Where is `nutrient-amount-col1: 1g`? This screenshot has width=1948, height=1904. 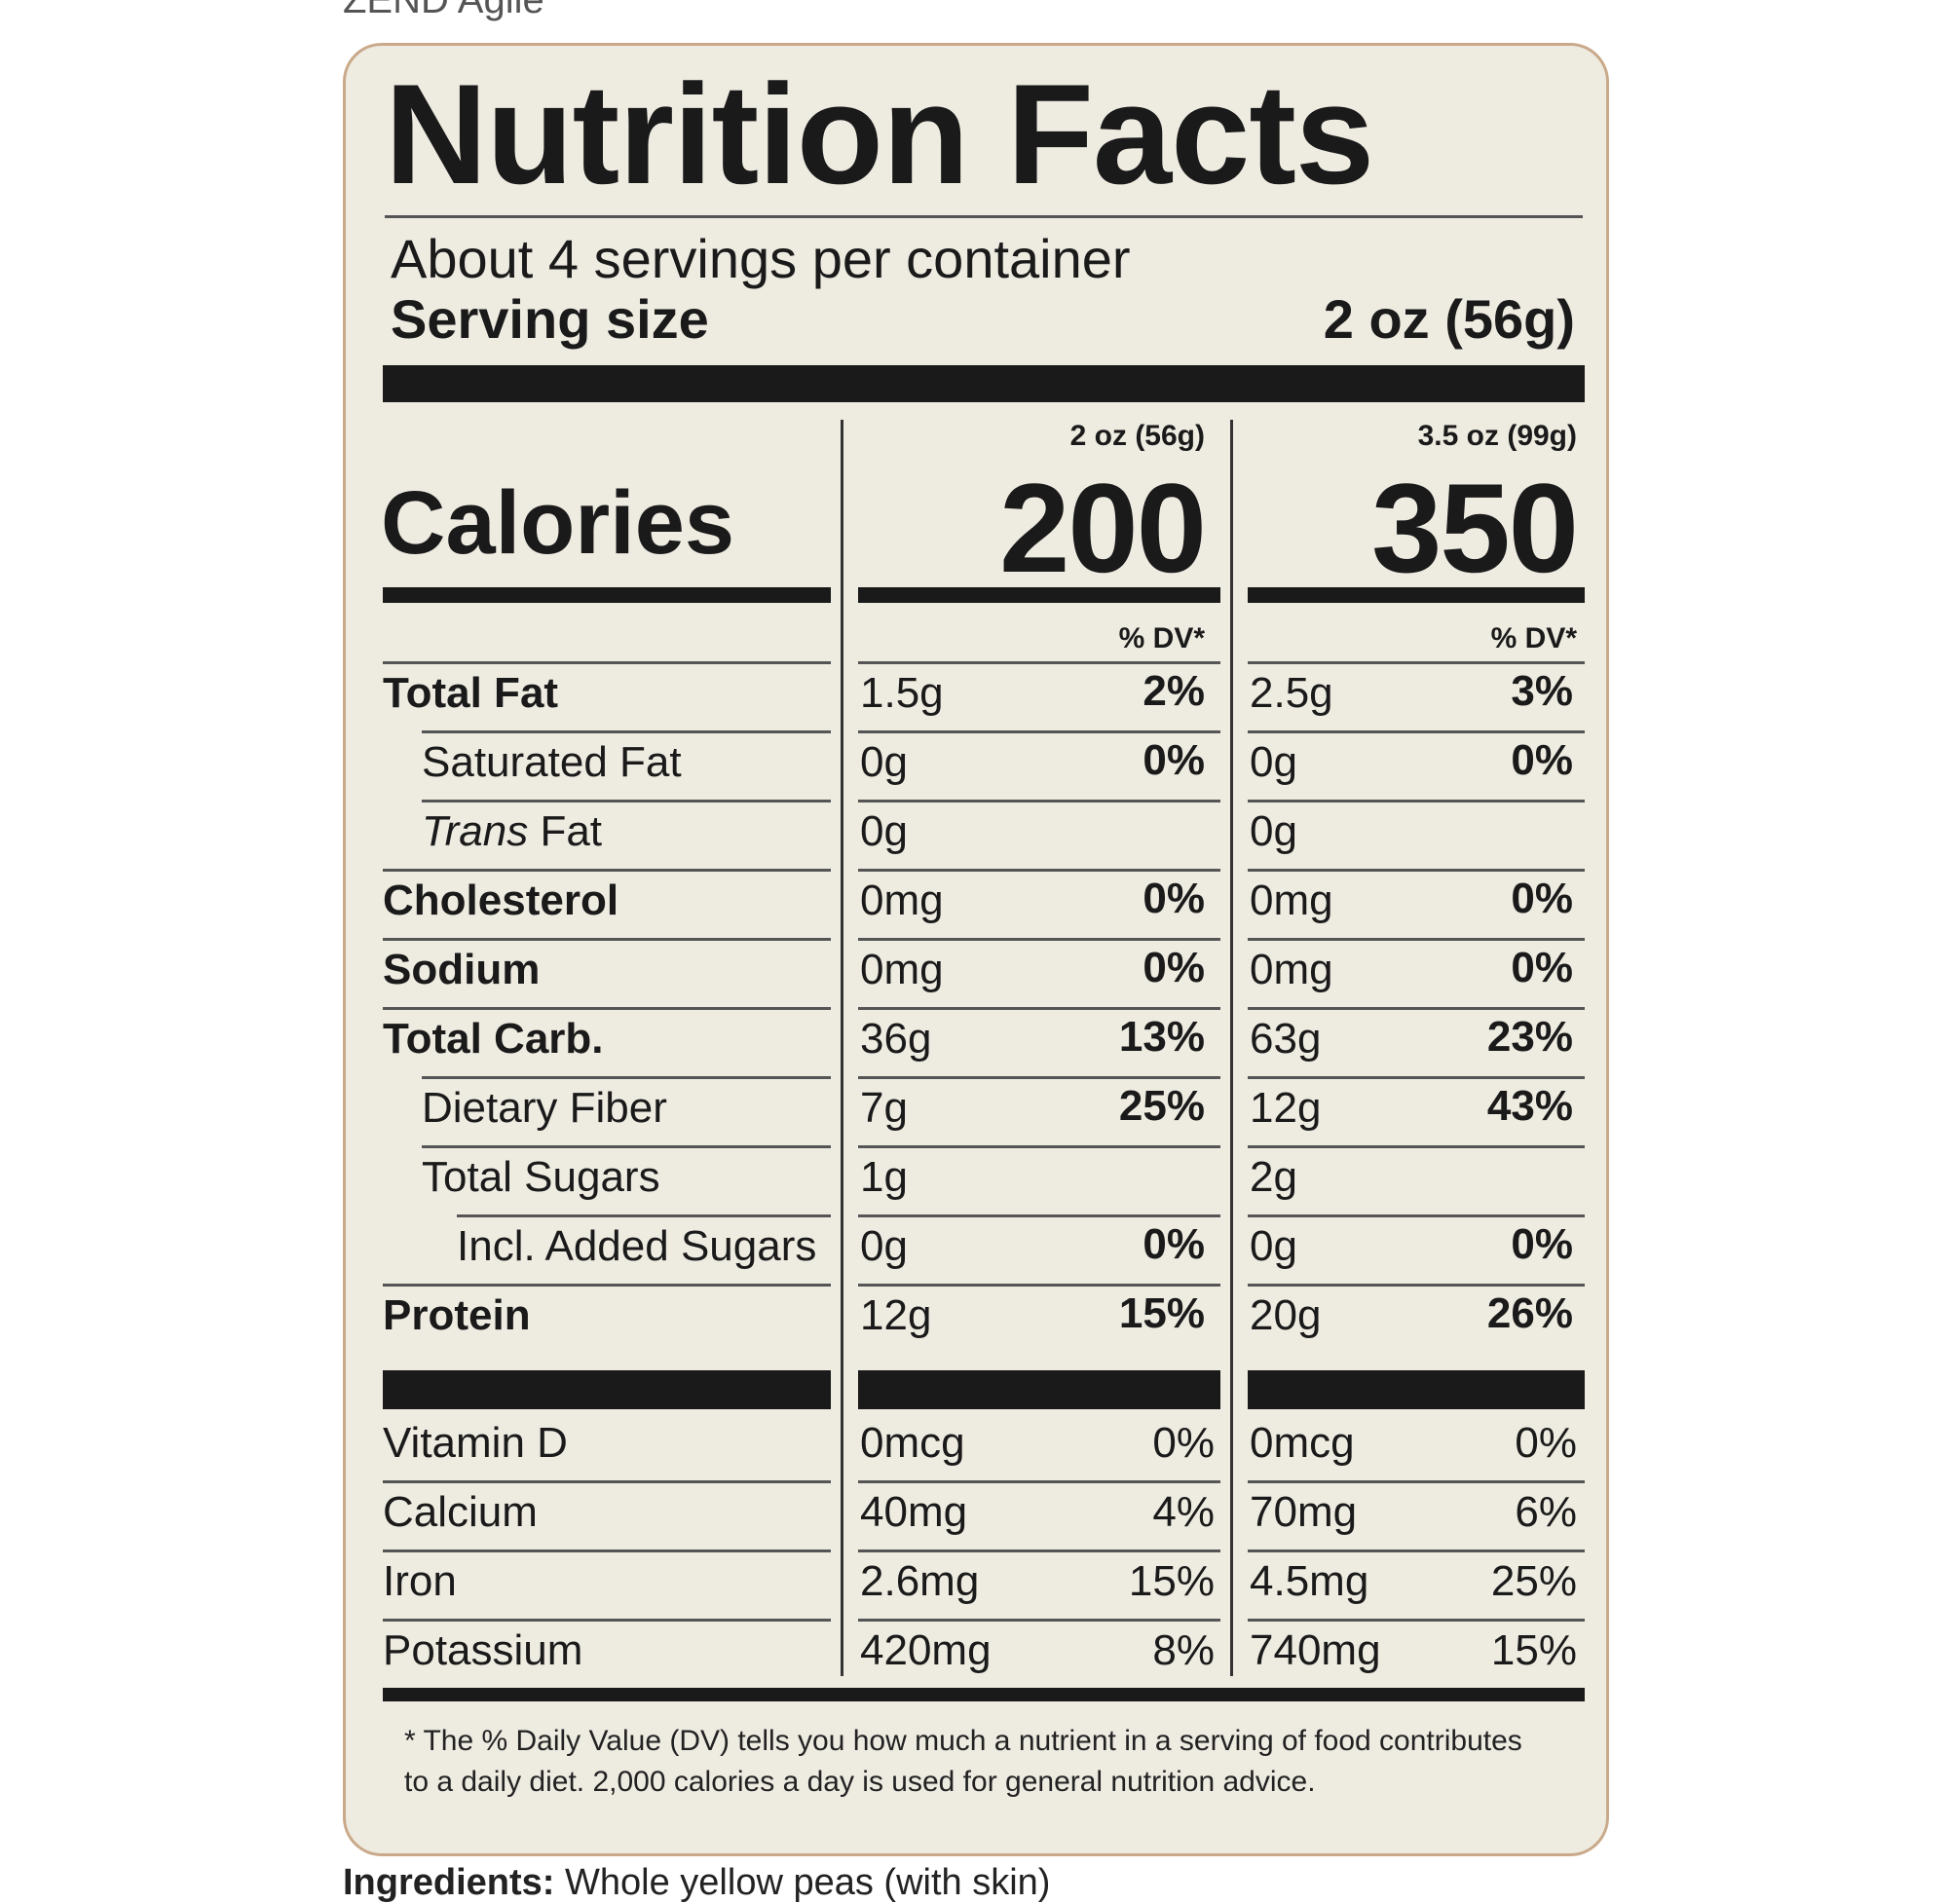 nutrient-amount-col1: 1g is located at coordinates (884, 1177).